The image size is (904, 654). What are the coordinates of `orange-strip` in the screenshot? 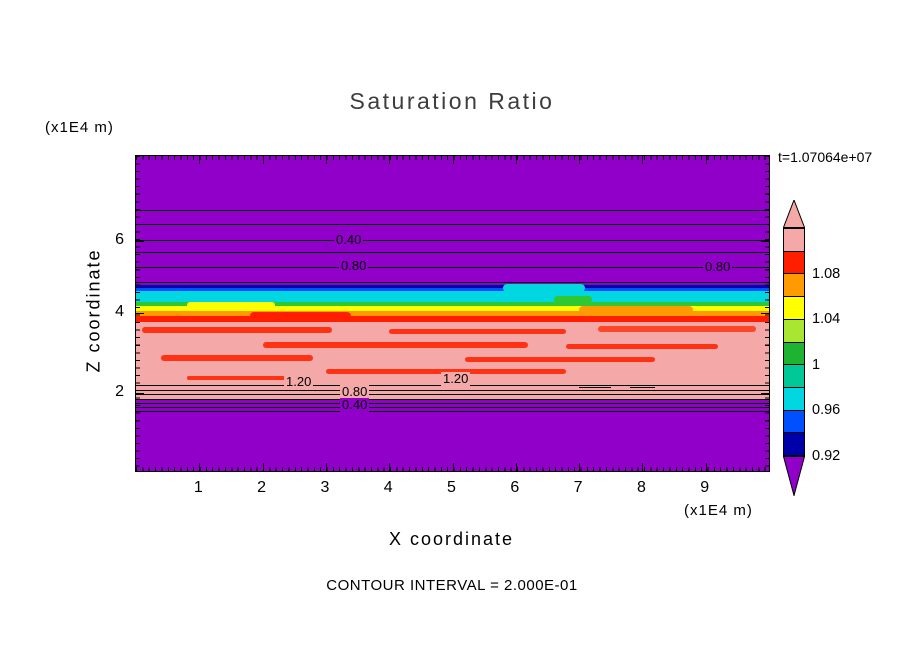 It's located at (452, 314).